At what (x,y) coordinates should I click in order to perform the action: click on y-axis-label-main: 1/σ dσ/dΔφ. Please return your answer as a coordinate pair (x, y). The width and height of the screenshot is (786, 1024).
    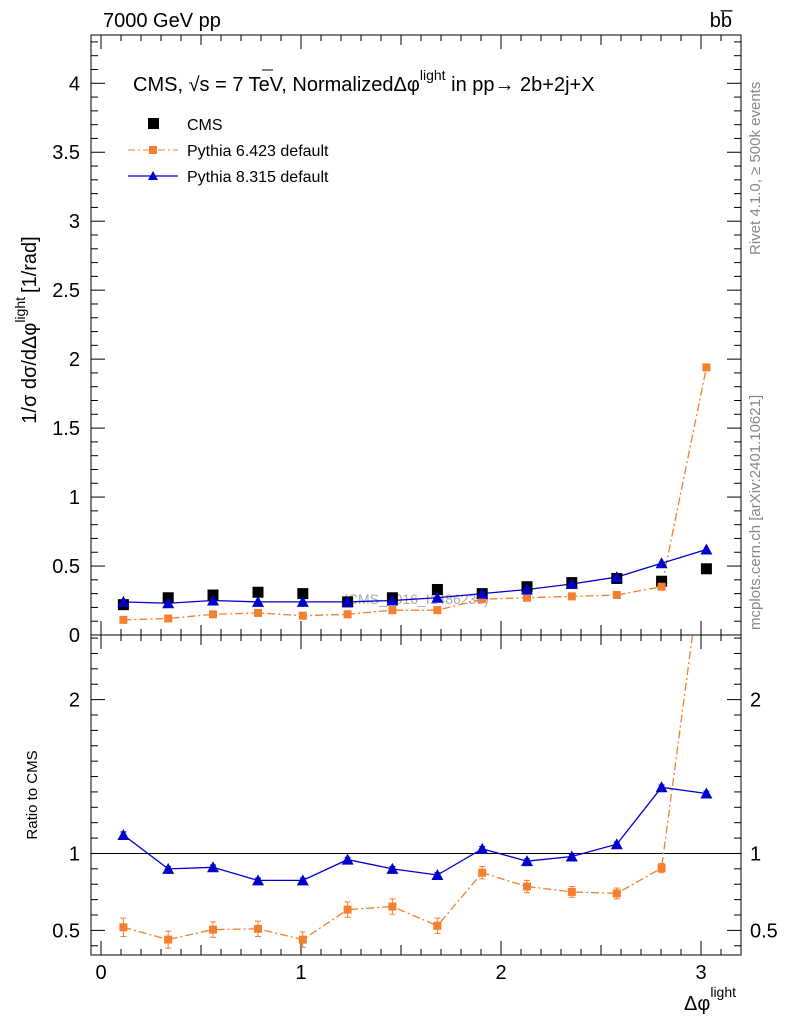
    Looking at the image, I should click on (30, 373).